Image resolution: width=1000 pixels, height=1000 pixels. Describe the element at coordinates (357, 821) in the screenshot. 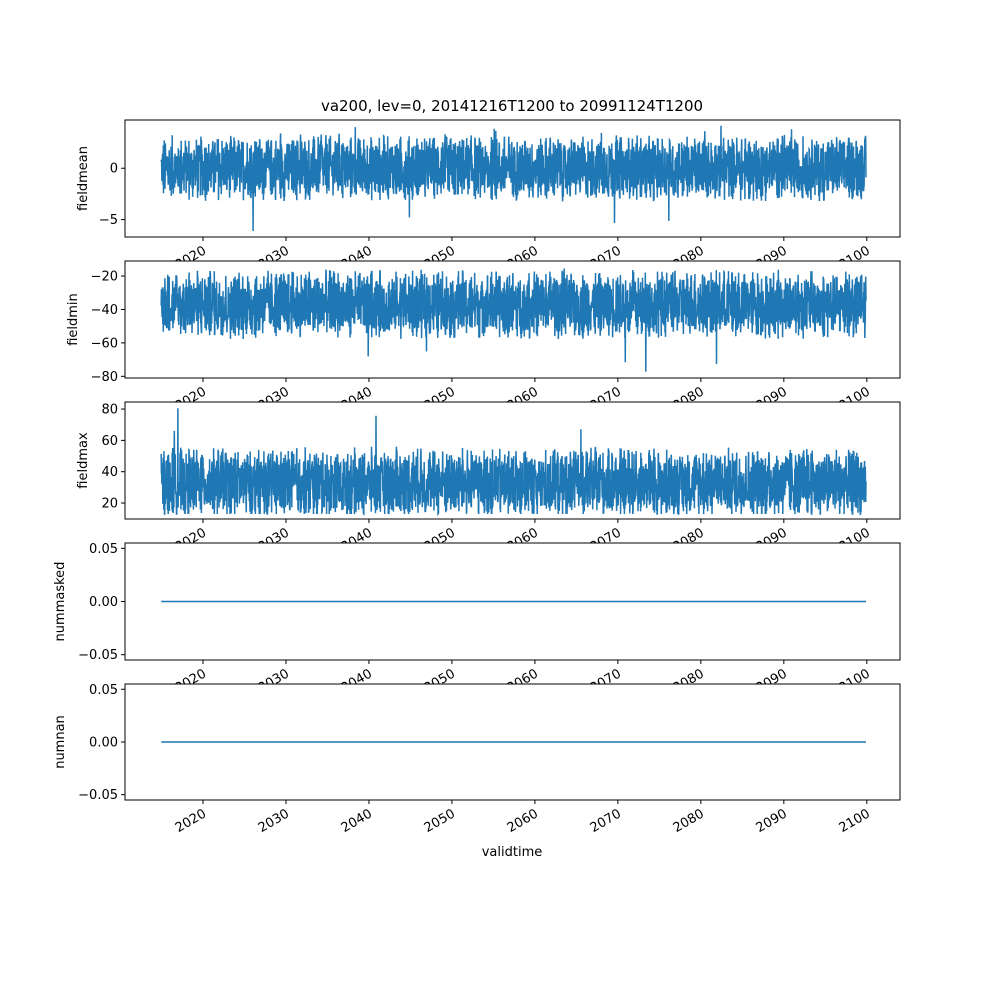

I see `x-tick-label: 2040` at that location.